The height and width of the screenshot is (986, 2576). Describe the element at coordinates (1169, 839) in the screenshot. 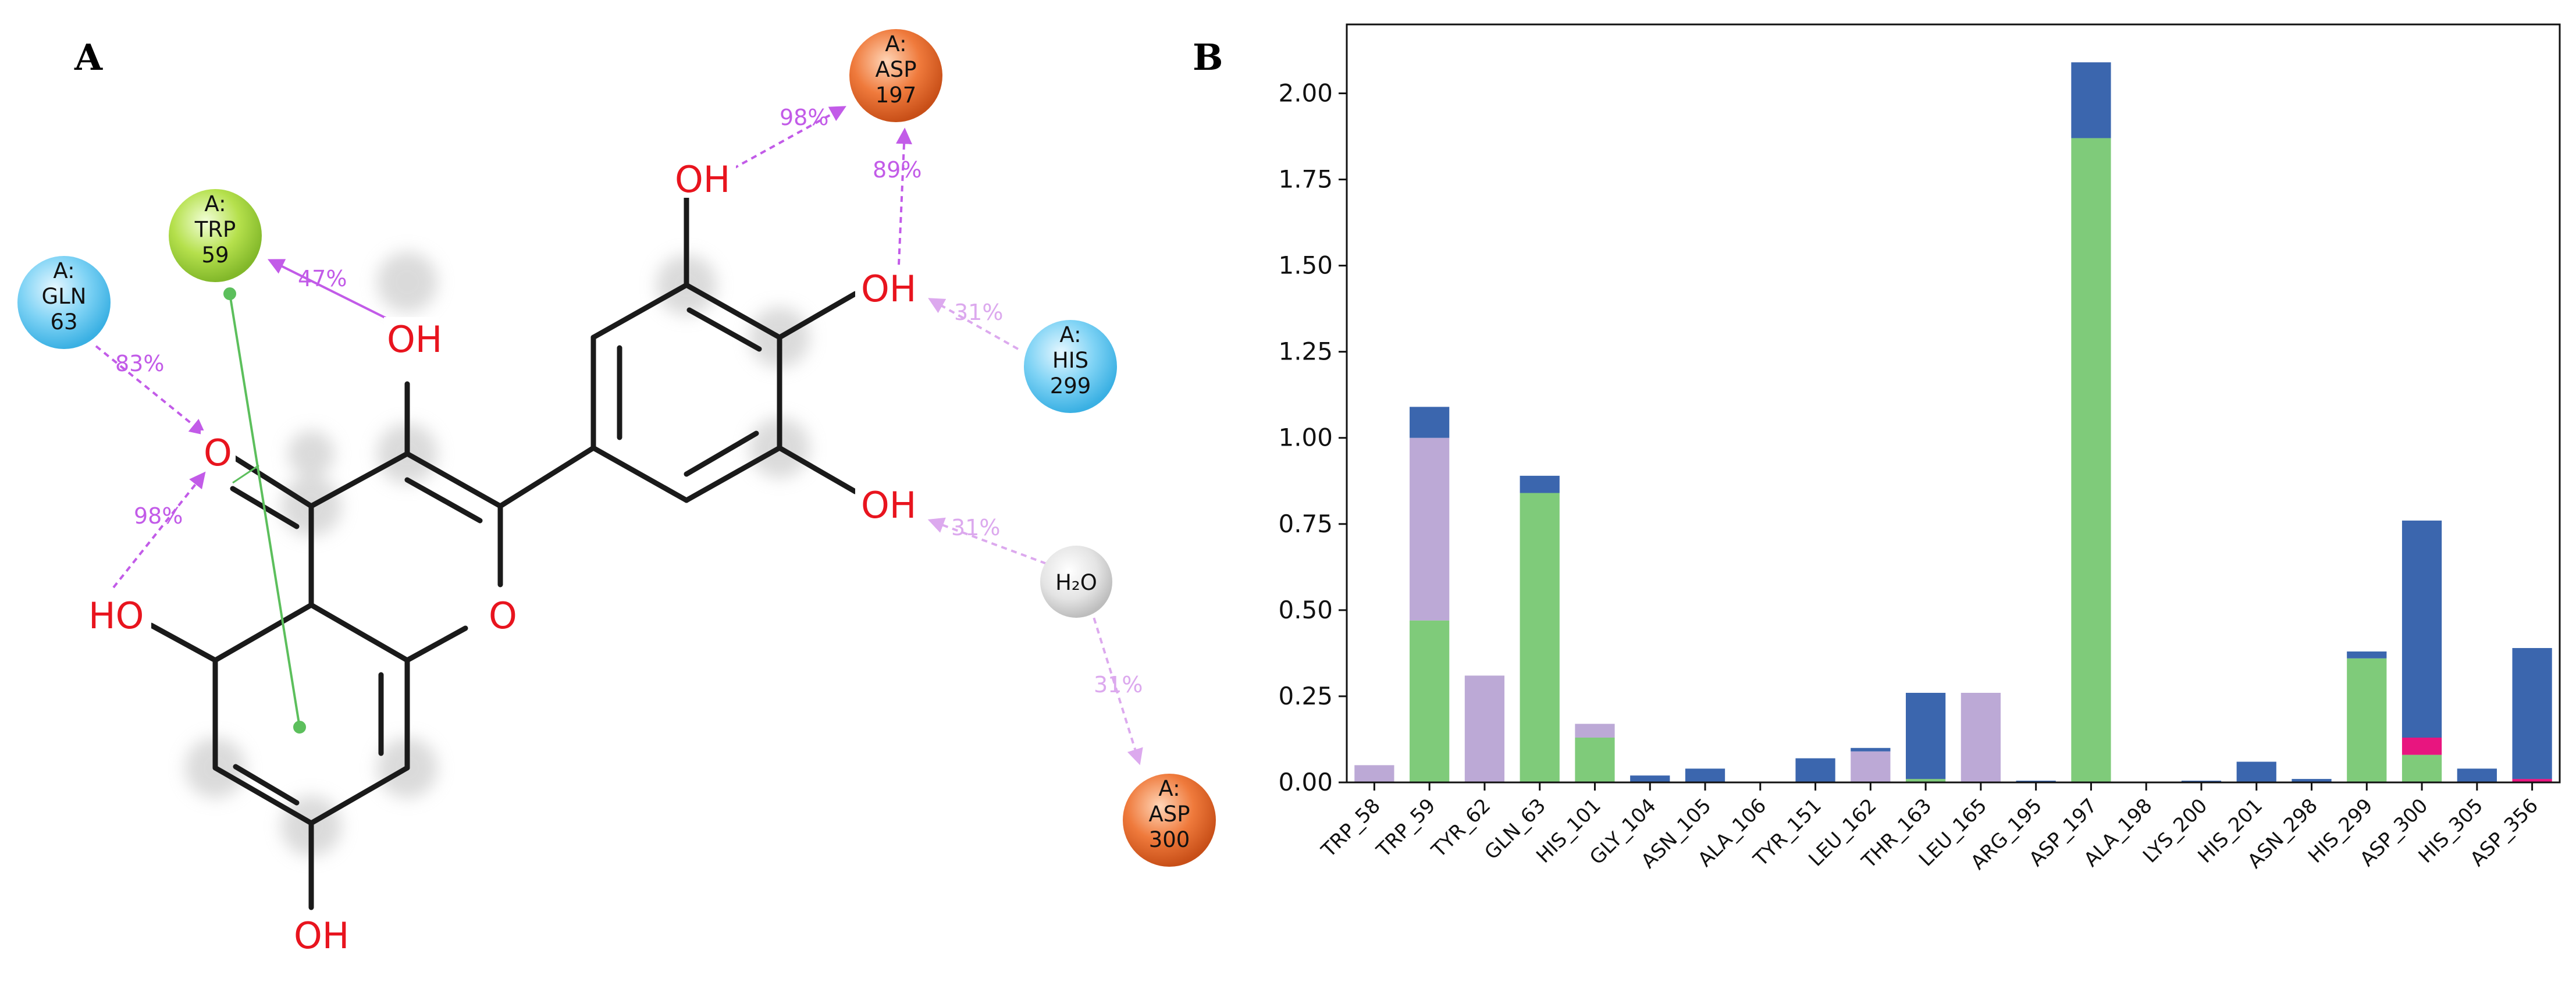

I see `residue-asp300-number: 300` at that location.